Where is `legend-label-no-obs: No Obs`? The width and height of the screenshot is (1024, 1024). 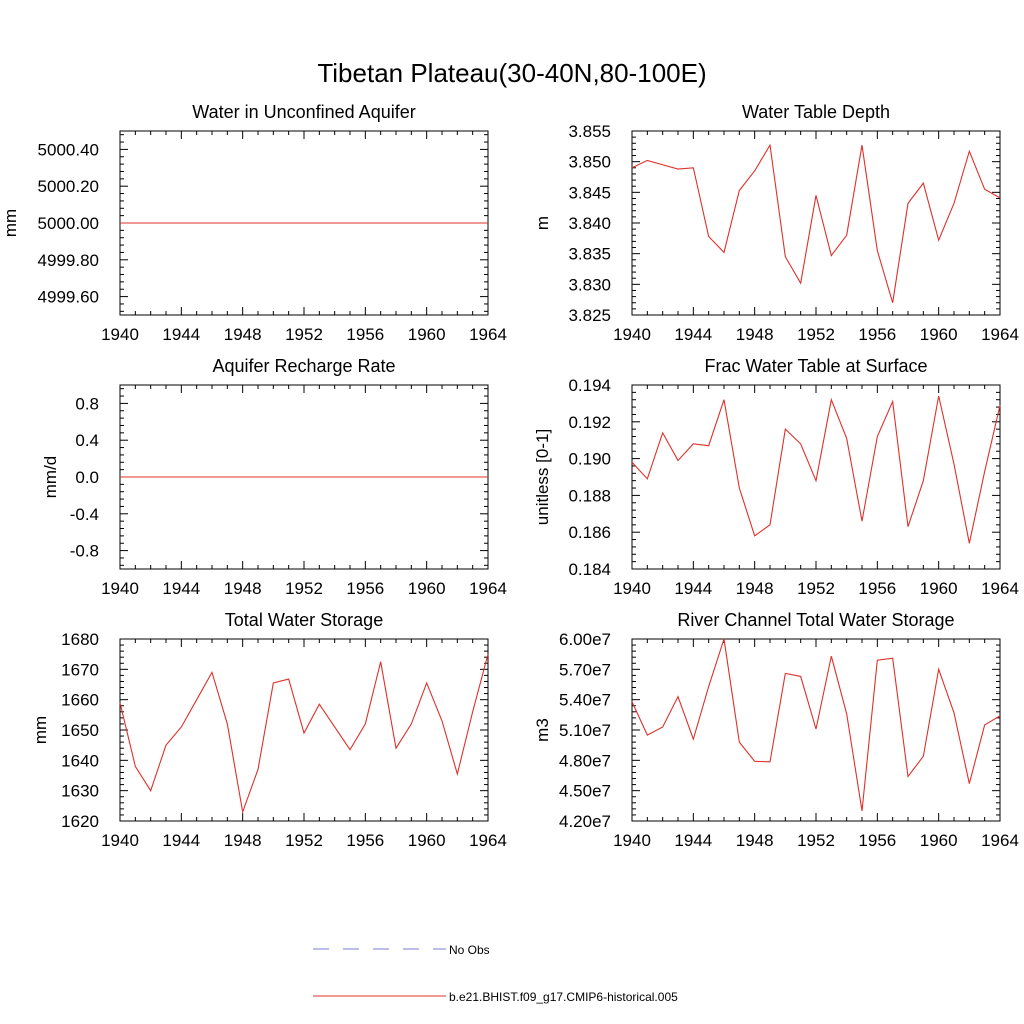 legend-label-no-obs: No Obs is located at coordinates (469, 950).